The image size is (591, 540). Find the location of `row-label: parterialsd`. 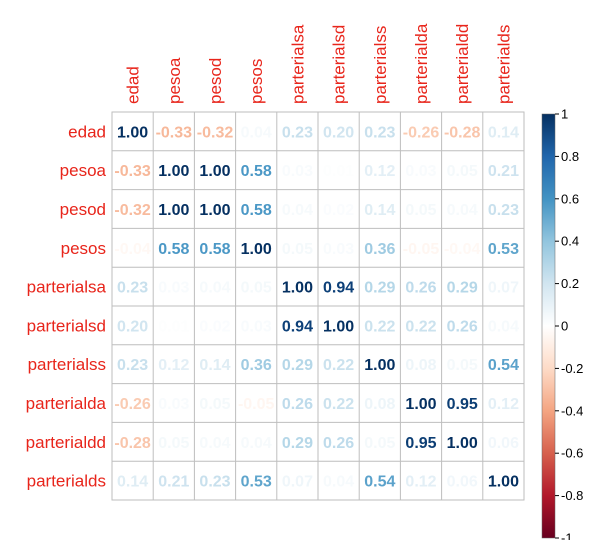

row-label: parterialsd is located at coordinates (66, 325).